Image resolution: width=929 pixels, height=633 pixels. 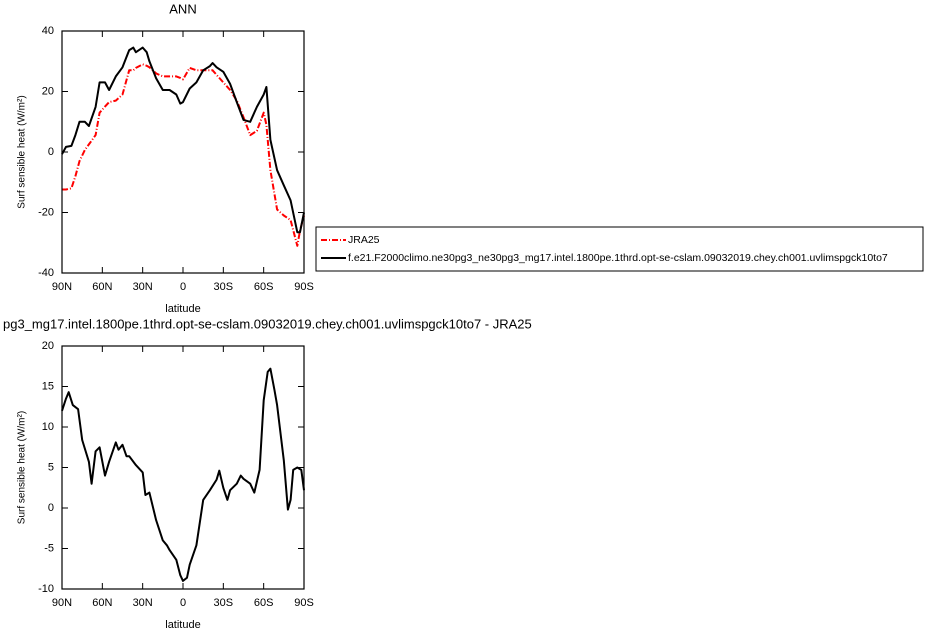 What do you see at coordinates (46, 589) in the screenshot?
I see `y-tick-label: -10` at bounding box center [46, 589].